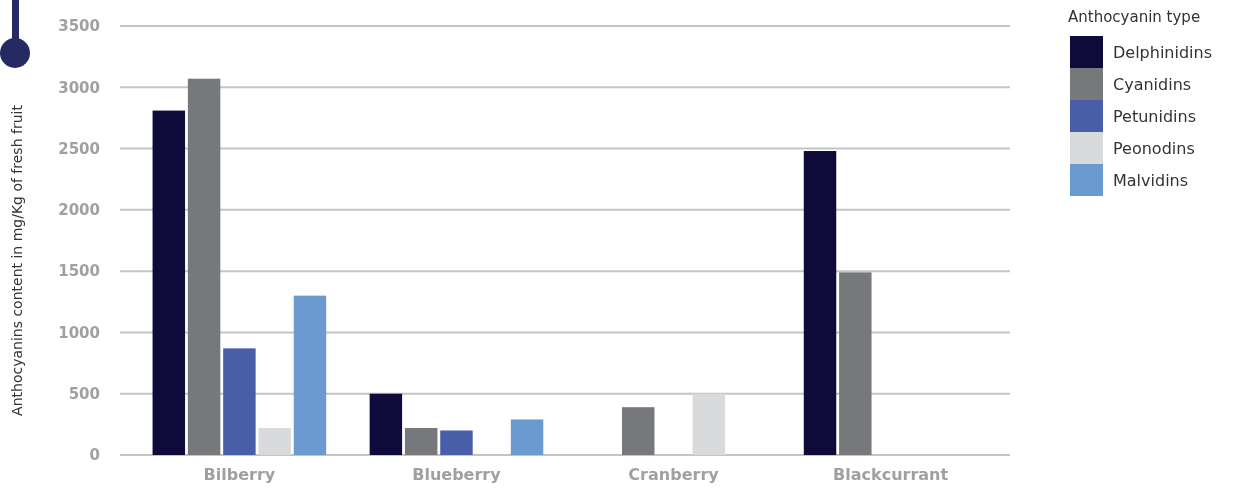 This screenshot has width=1237, height=492. I want to click on y-tick-label: 2500, so click(79, 148).